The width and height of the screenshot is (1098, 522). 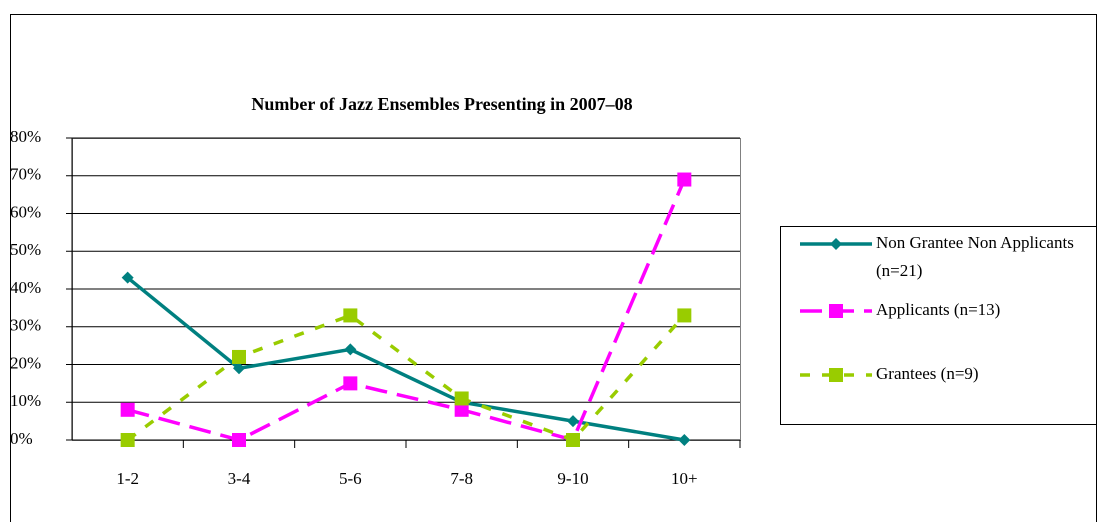 I want to click on y-tick-label: 50%, so click(x=25, y=249).